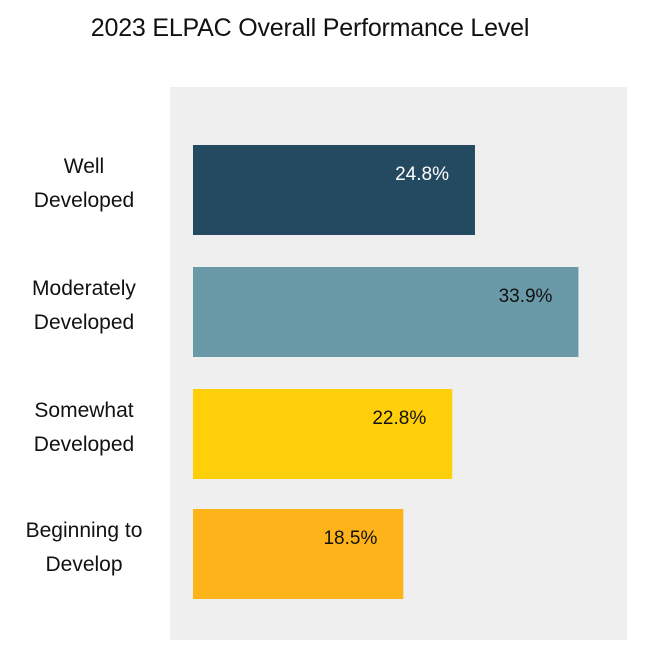  Describe the element at coordinates (399, 418) in the screenshot. I see `bar-value-label-2: 22.8%` at that location.